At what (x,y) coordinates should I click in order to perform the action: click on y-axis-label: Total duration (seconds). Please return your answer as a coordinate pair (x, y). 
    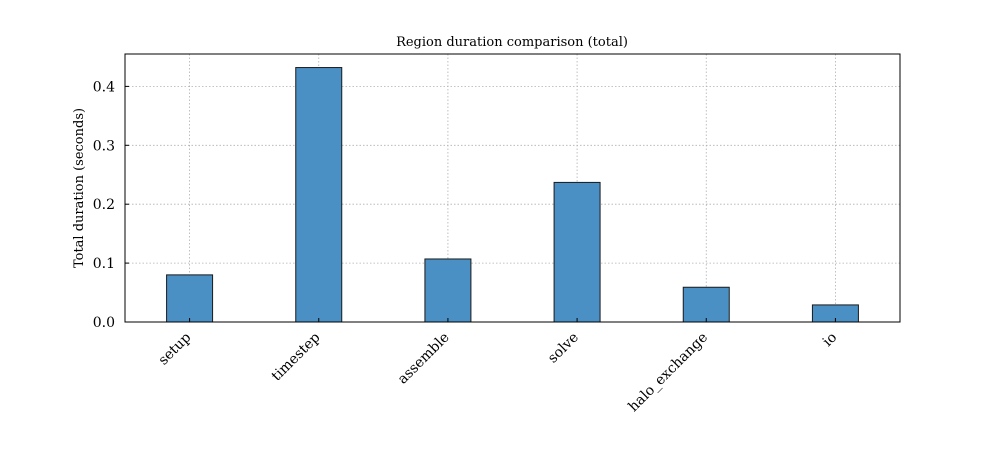
    Looking at the image, I should click on (79, 188).